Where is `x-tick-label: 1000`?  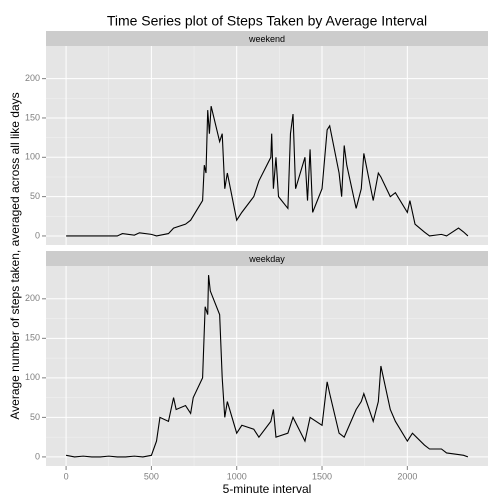
x-tick-label: 1000 is located at coordinates (237, 476).